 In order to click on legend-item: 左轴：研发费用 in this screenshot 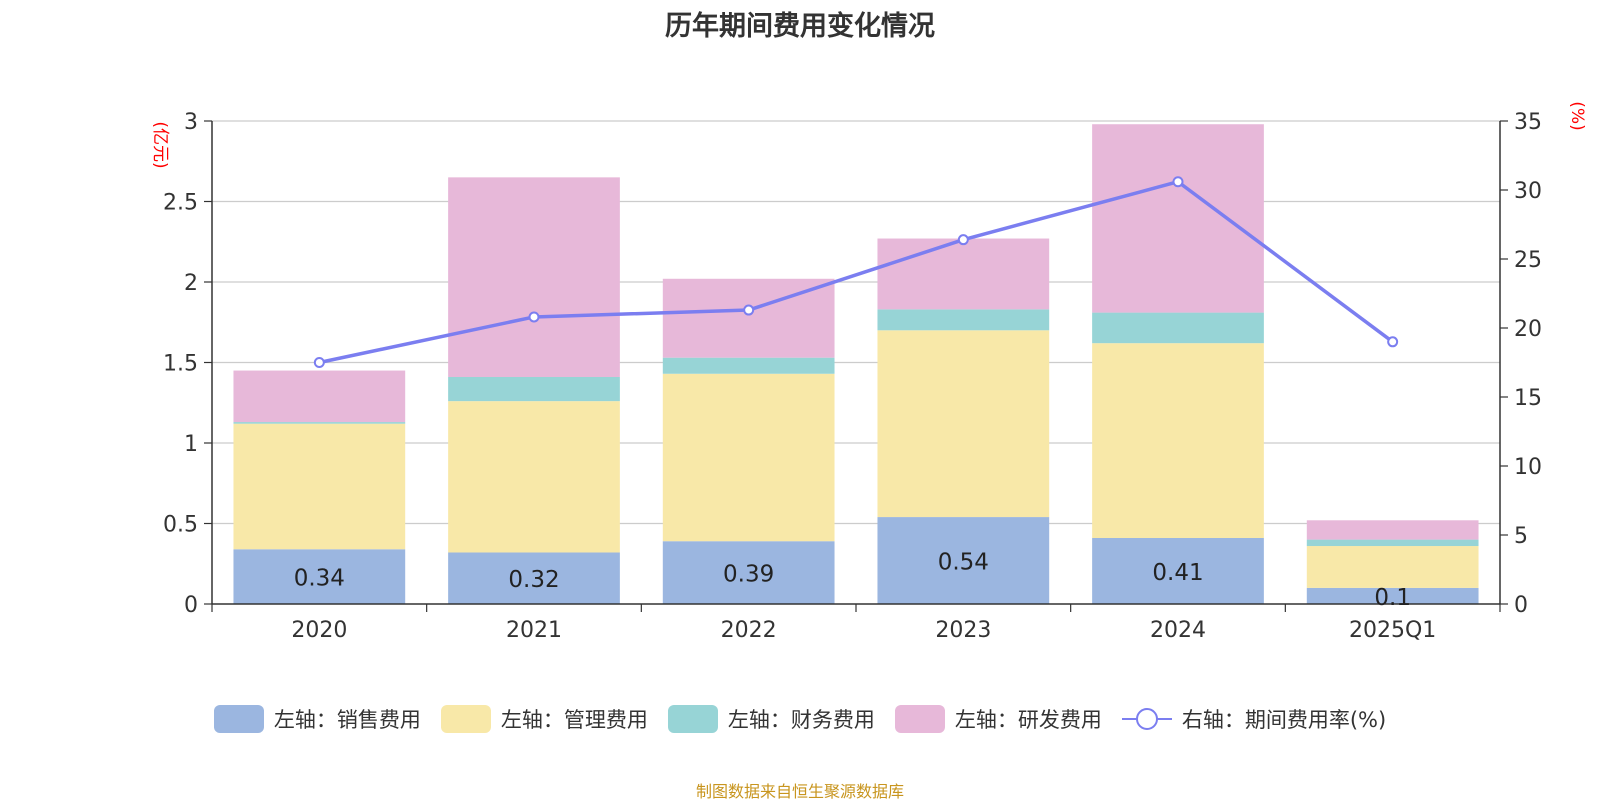, I will do `click(998, 719)`.